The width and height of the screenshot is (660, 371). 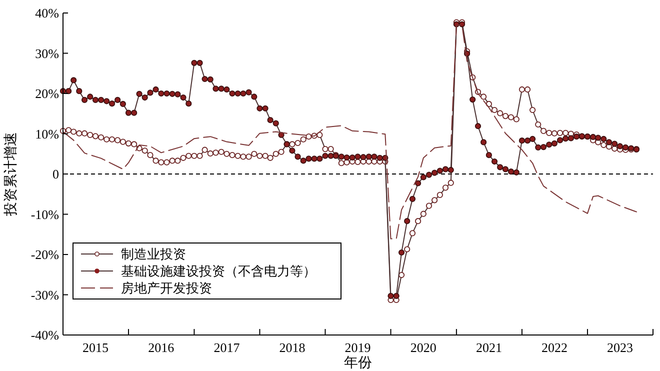 I want to click on y-tick-label: -40%, so click(x=45, y=335).